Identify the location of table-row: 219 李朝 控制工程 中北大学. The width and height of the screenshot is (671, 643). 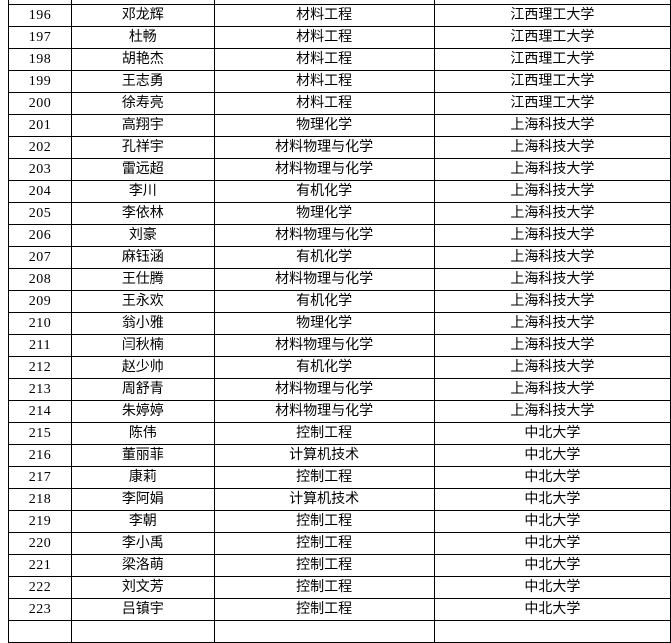
(339, 521).